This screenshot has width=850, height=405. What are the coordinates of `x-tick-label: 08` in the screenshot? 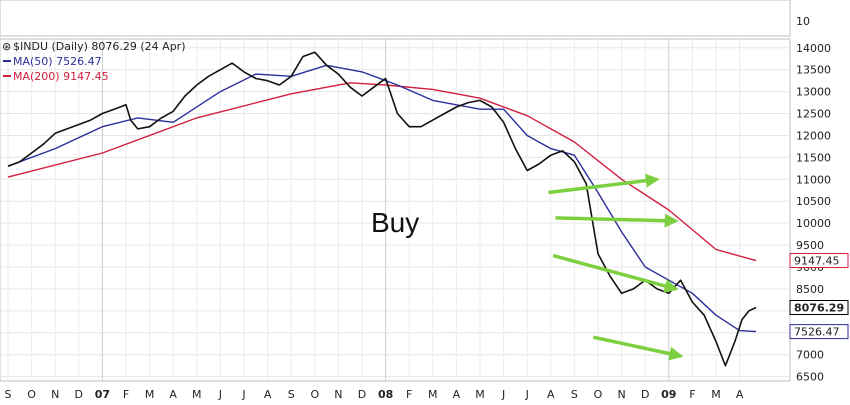 It's located at (385, 394).